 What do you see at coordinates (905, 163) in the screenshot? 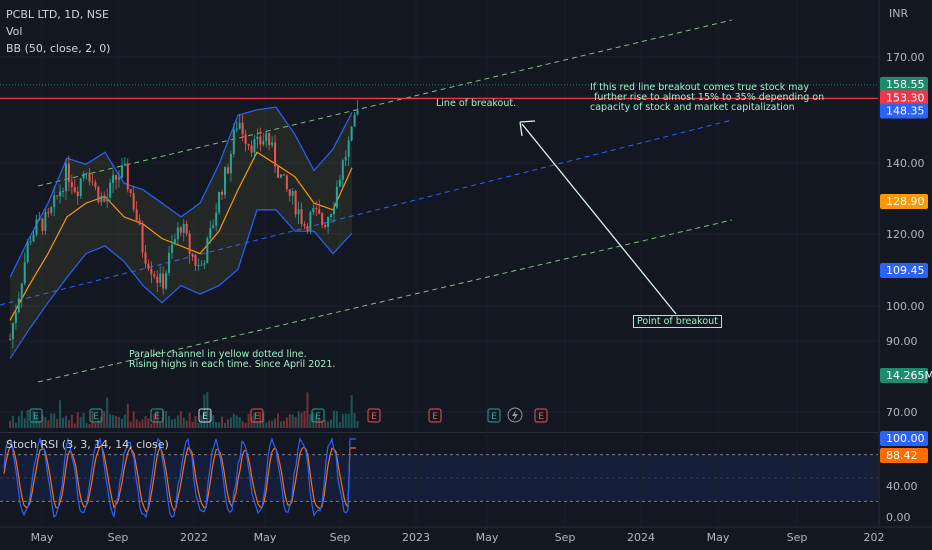
I see `price-tick-label: 140.00` at bounding box center [905, 163].